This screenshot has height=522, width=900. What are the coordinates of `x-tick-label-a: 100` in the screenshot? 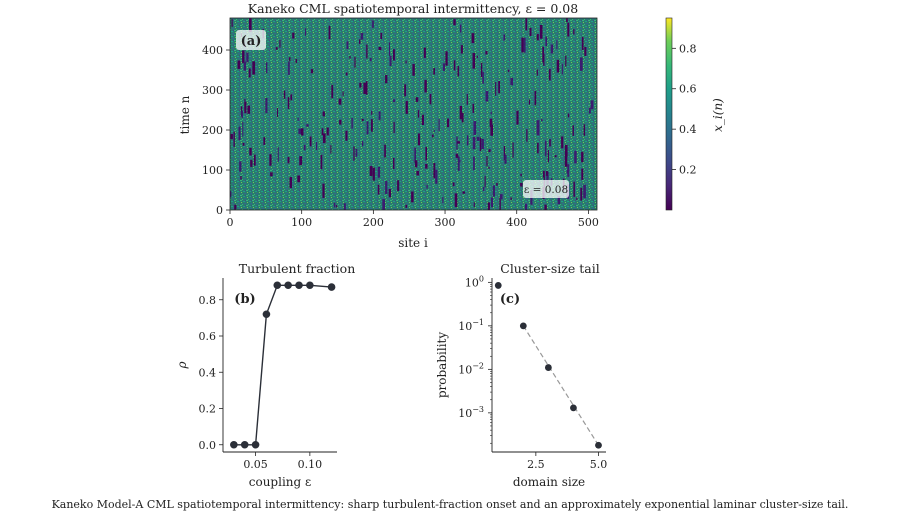 It's located at (301, 222).